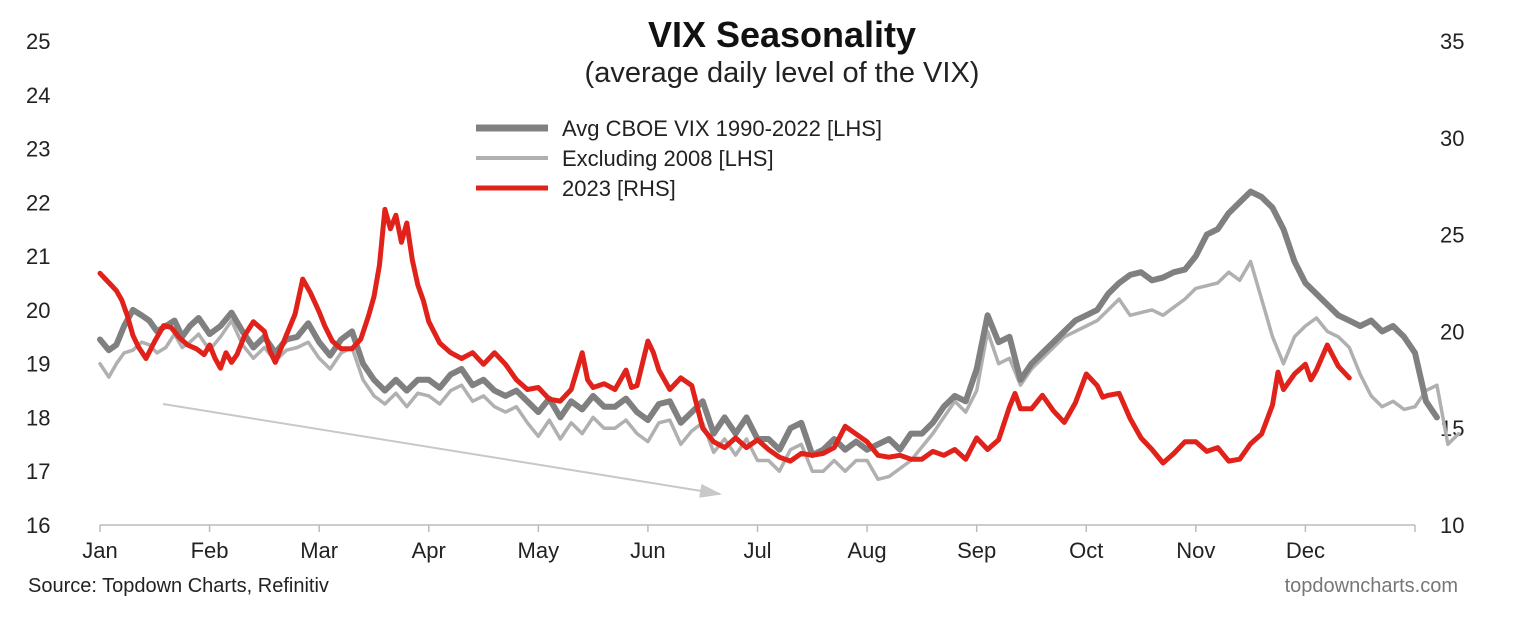 This screenshot has width=1536, height=632. What do you see at coordinates (647, 550) in the screenshot?
I see `x-tick-label-jun: Jun` at bounding box center [647, 550].